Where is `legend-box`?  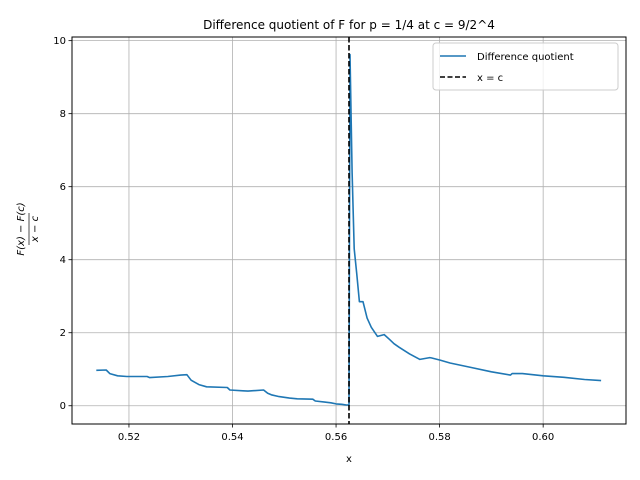 legend-box is located at coordinates (525, 66).